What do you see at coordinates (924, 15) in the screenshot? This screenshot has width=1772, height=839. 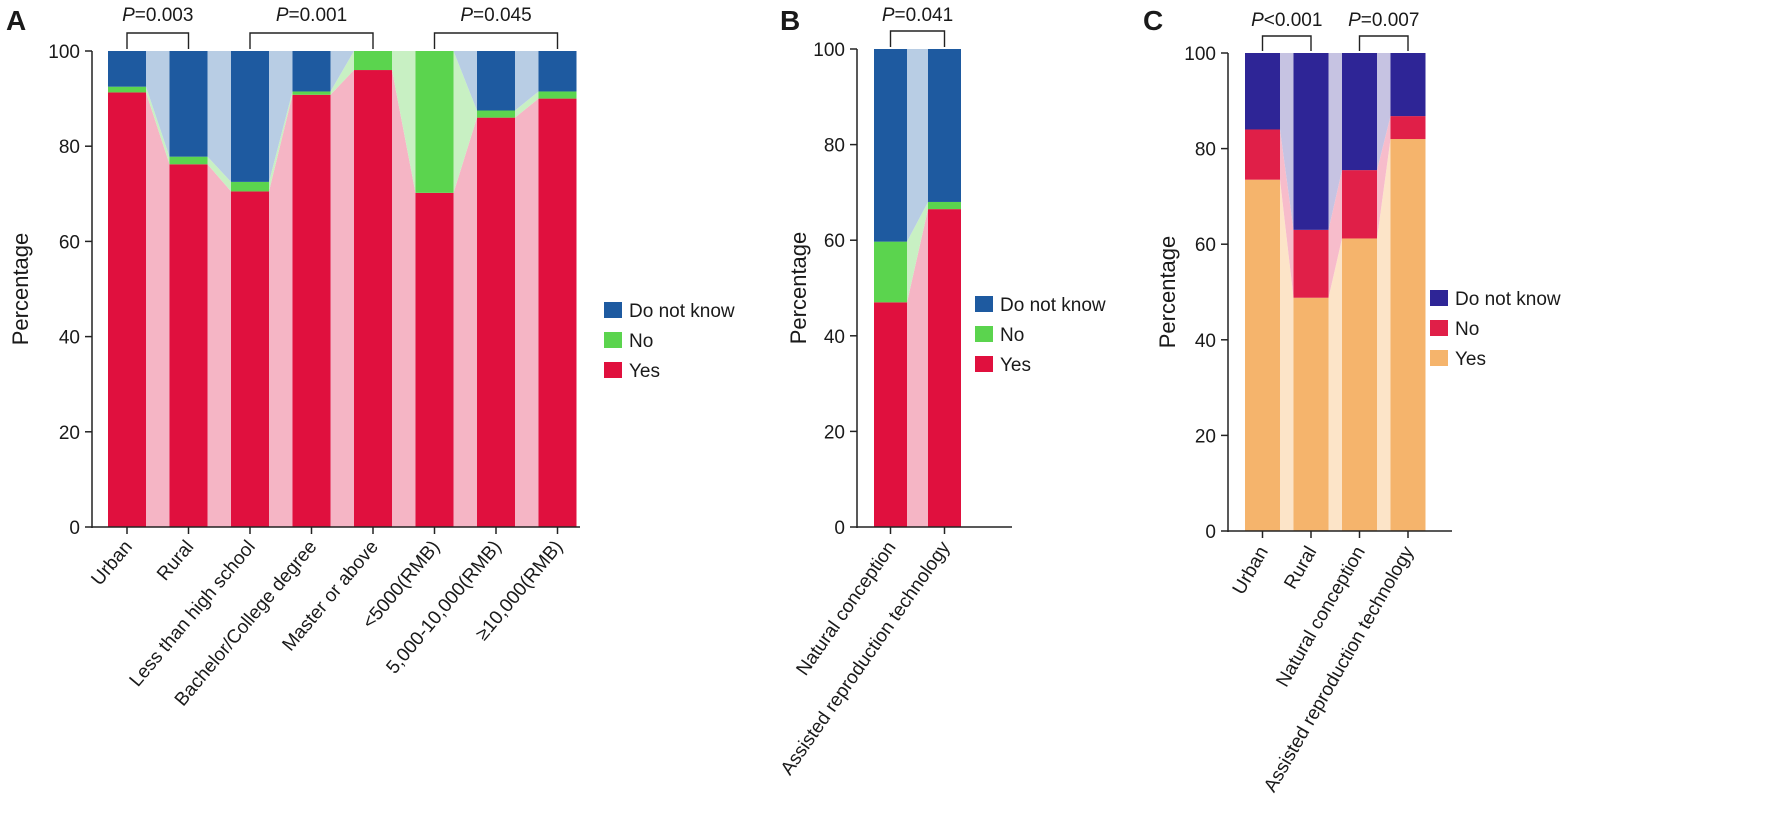 I see `p-value-number: =0.041` at bounding box center [924, 15].